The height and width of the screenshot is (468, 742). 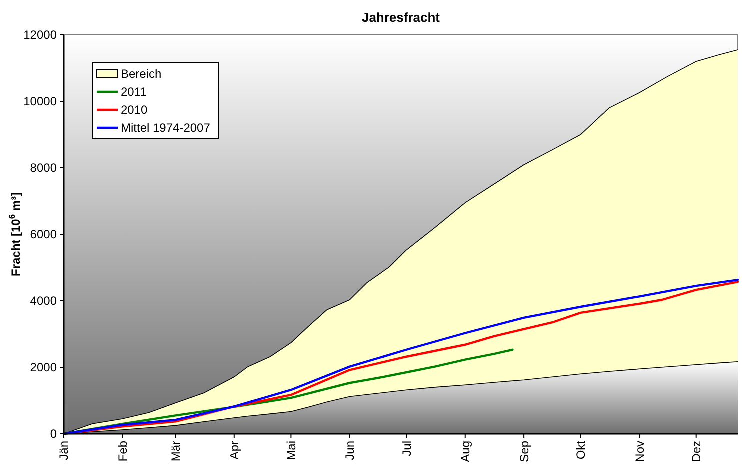 What do you see at coordinates (134, 110) in the screenshot?
I see `legend-label: 2010` at bounding box center [134, 110].